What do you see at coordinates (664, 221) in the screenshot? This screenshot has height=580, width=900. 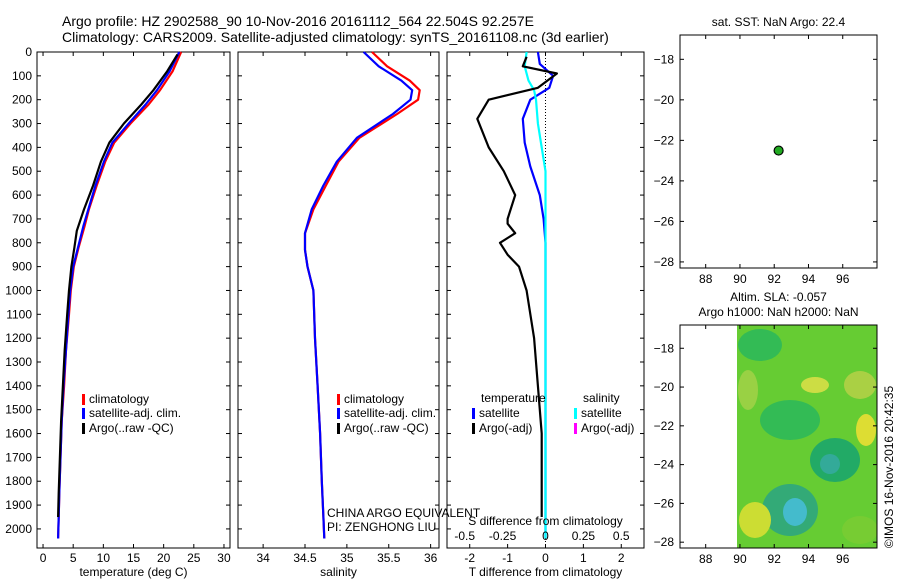 I see `sst_map-ytick-label: −26` at bounding box center [664, 221].